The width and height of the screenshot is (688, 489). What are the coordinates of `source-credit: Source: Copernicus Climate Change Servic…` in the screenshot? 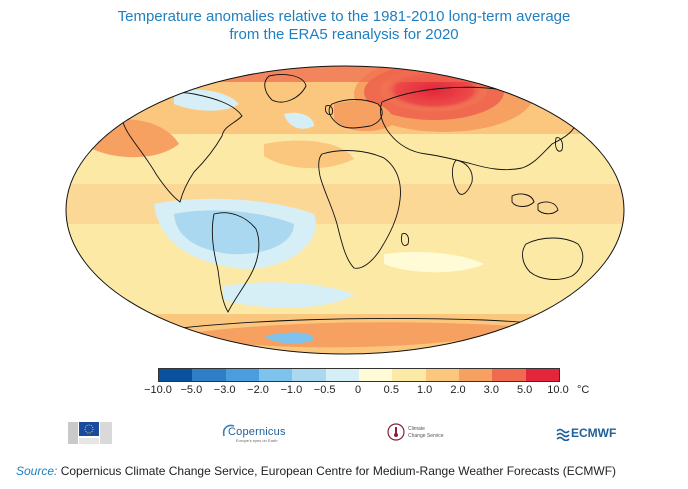 It's located at (316, 471).